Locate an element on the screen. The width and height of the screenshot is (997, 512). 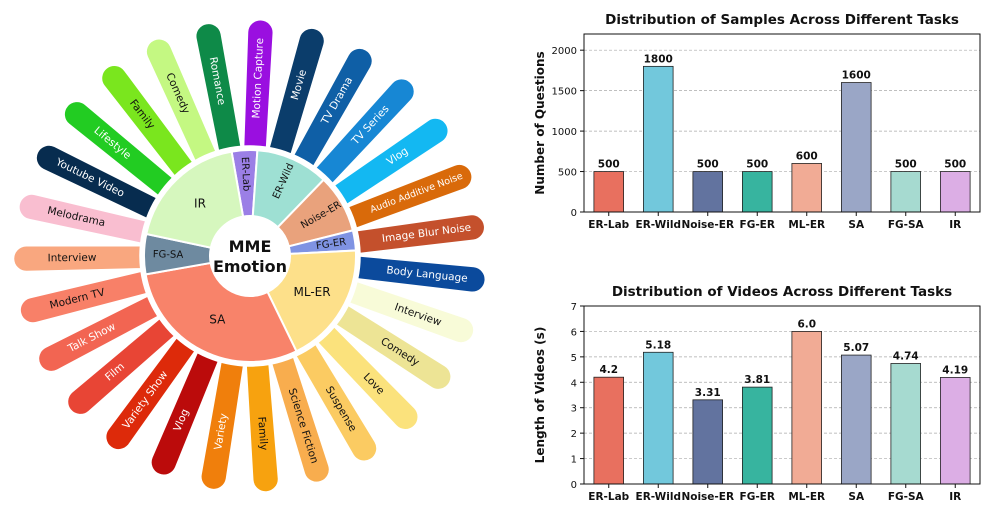
chart1-bar-ml-er is located at coordinates (806, 408).